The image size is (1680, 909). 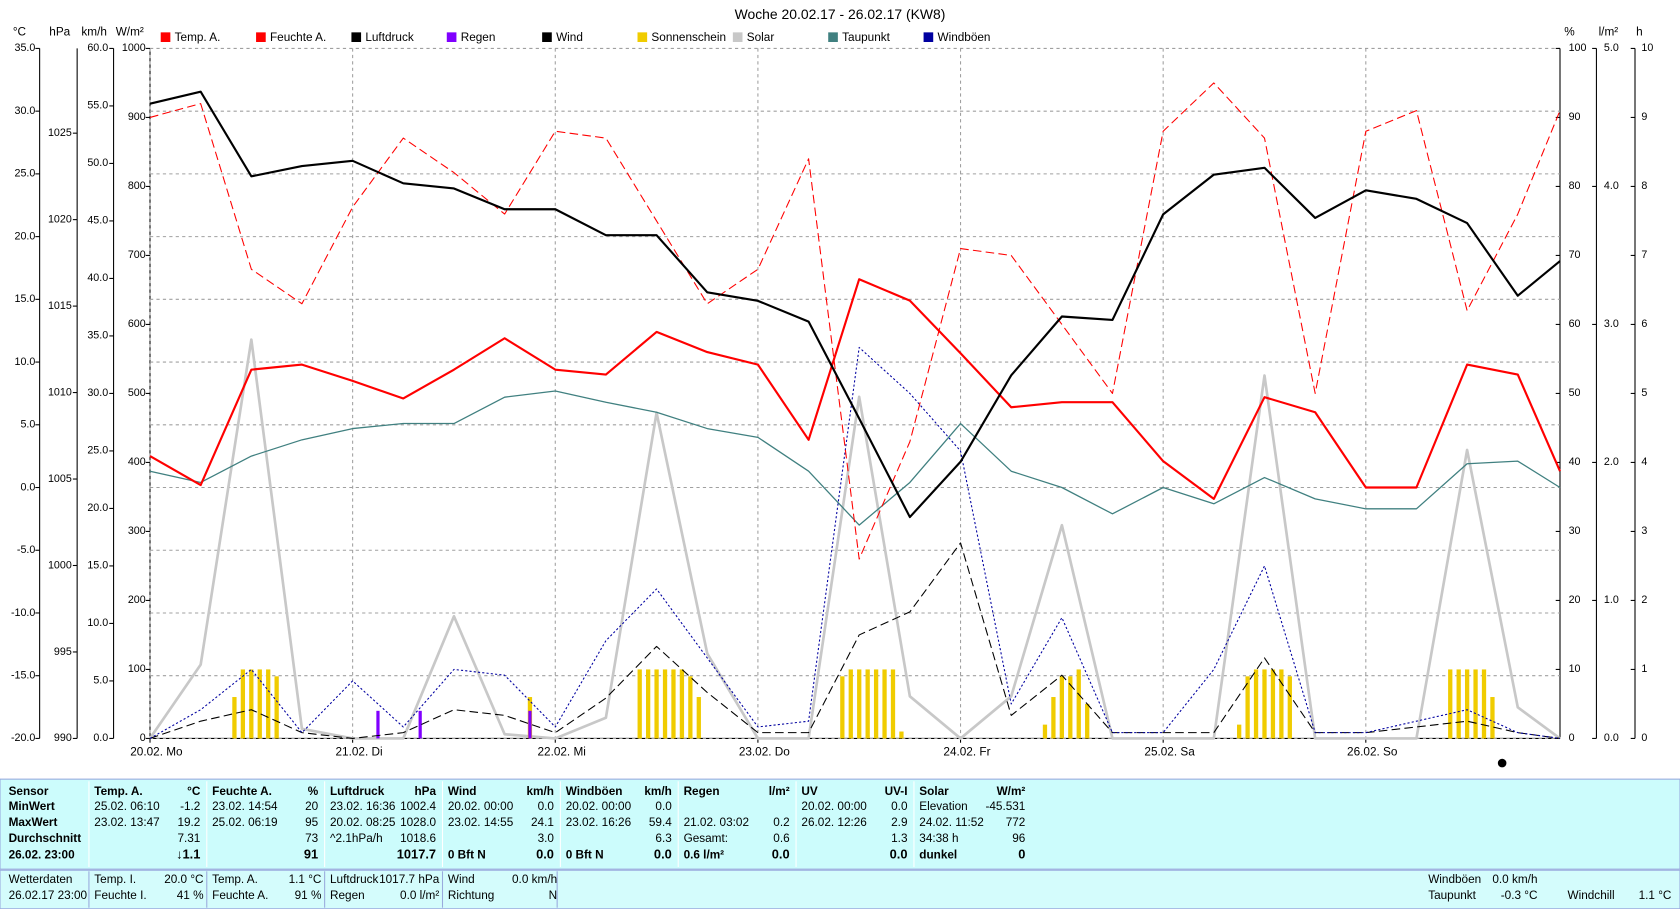 I want to click on panel-cell: 20.02. 00:00, so click(x=481, y=806).